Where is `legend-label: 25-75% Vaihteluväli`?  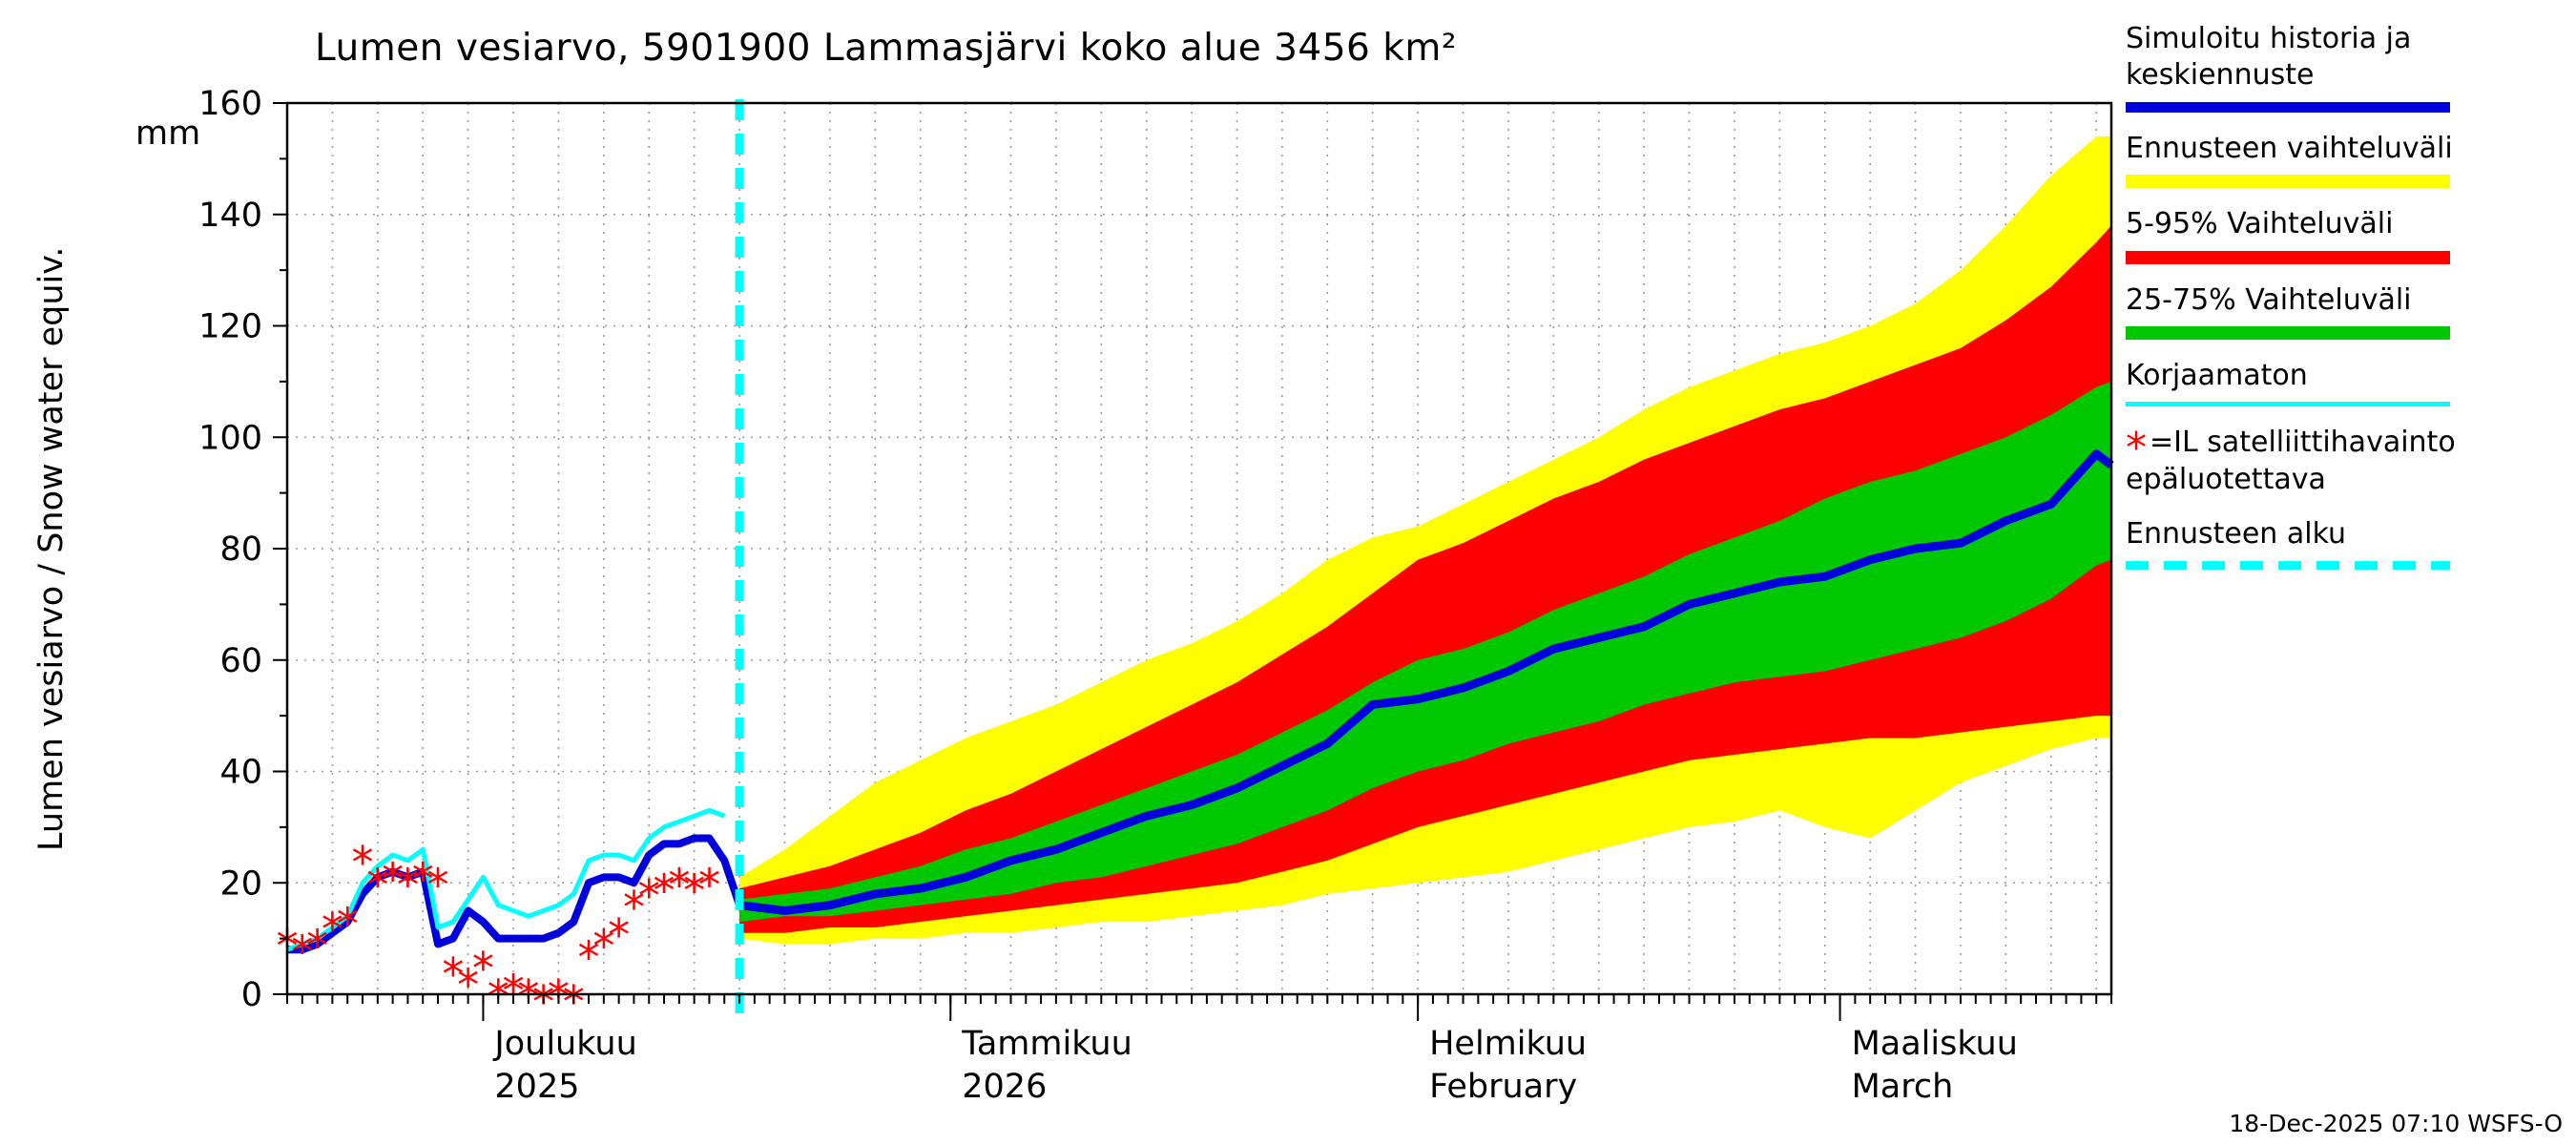 legend-label: 25-75% Vaihteluväli is located at coordinates (2269, 299).